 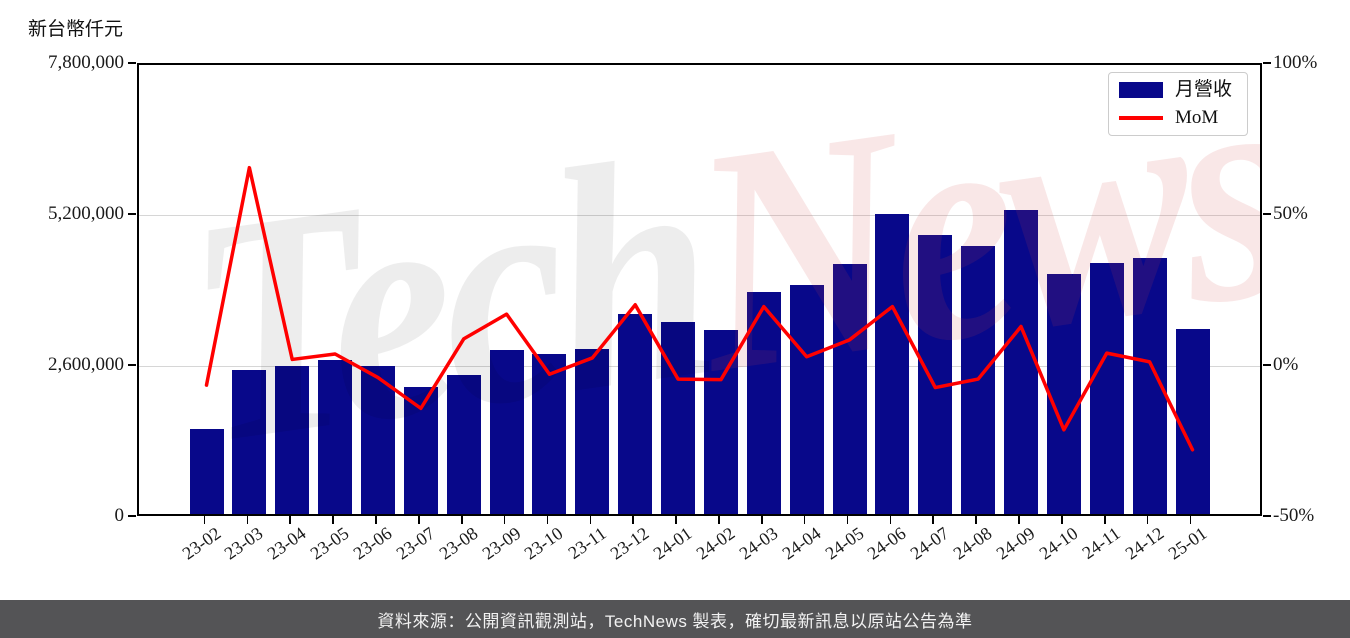 I want to click on x-axis-label-23-05: 23-05, so click(x=329, y=543).